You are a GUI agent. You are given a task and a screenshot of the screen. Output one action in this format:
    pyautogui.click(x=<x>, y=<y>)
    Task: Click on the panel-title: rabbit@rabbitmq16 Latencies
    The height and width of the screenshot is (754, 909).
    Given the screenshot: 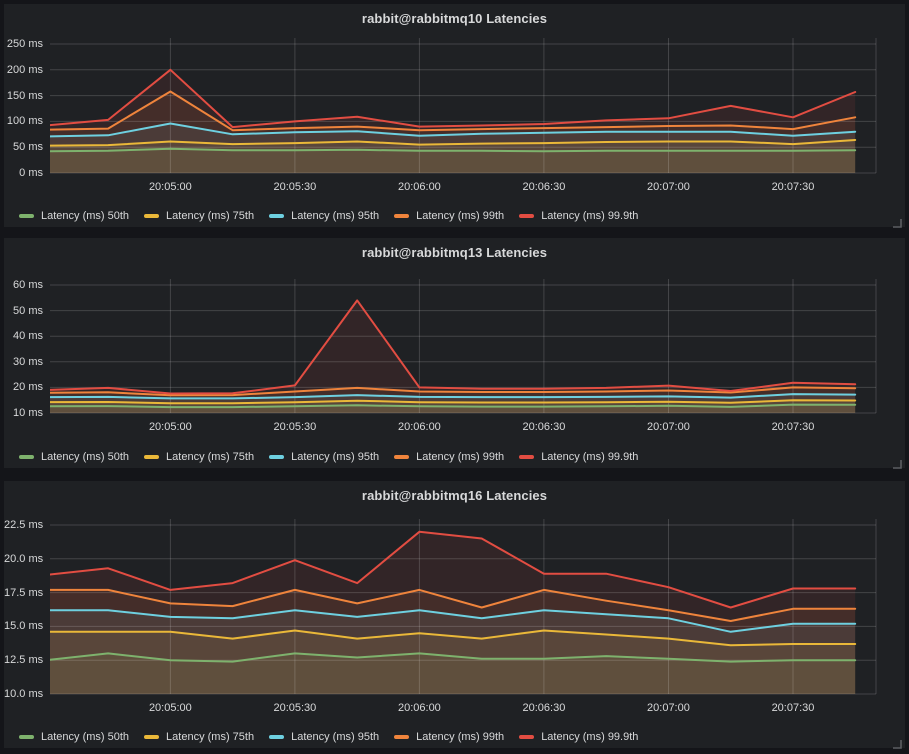 What is the action you would take?
    pyautogui.click(x=454, y=495)
    